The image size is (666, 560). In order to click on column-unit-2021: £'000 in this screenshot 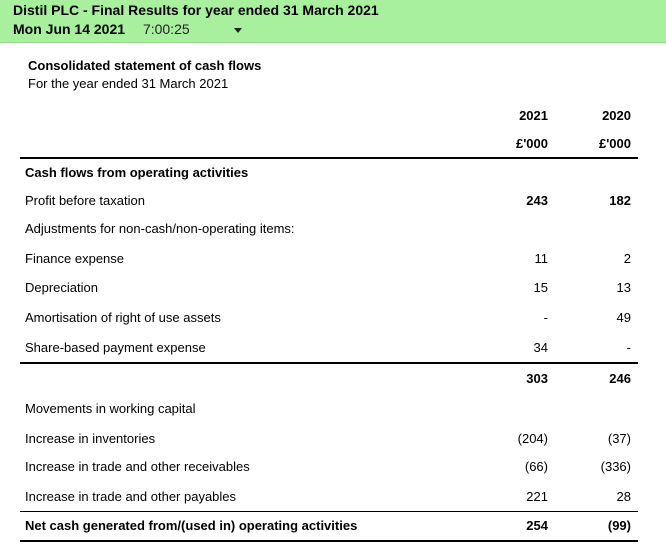, I will do `click(531, 143)`.